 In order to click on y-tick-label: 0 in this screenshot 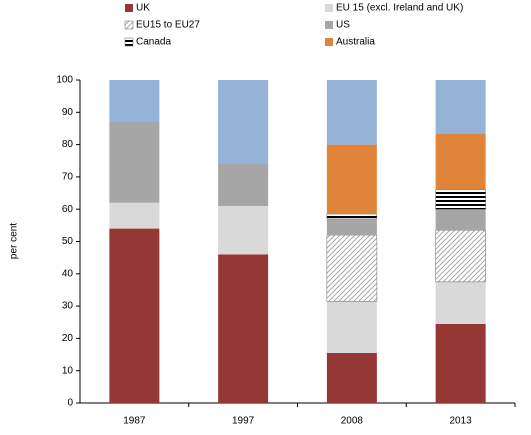, I will do `click(70, 403)`.